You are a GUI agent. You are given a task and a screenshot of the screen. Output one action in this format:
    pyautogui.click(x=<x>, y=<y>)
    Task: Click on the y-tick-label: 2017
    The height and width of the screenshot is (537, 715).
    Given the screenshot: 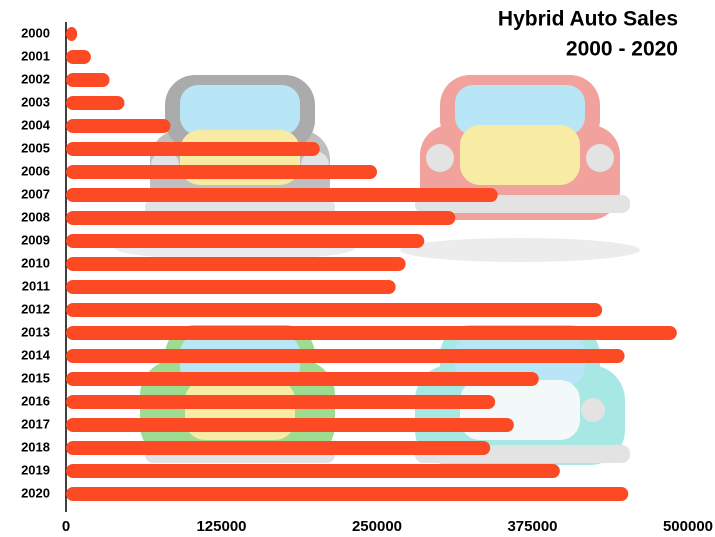 What is the action you would take?
    pyautogui.click(x=35, y=423)
    